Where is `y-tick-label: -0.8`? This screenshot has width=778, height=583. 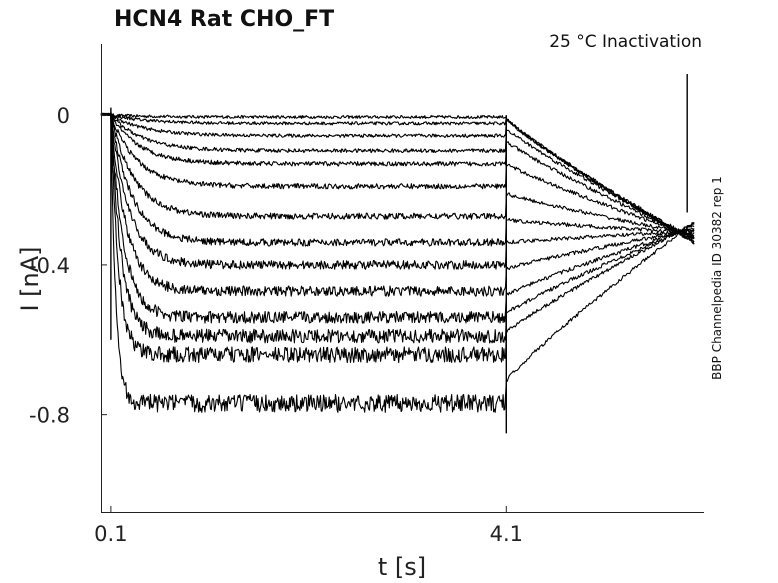
y-tick-label: -0.8 is located at coordinates (49, 416).